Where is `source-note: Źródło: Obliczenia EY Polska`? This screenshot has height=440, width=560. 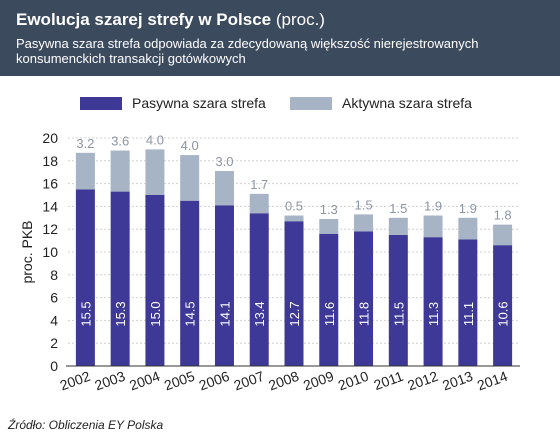 source-note: Źródło: Obliczenia EY Polska is located at coordinates (86, 425).